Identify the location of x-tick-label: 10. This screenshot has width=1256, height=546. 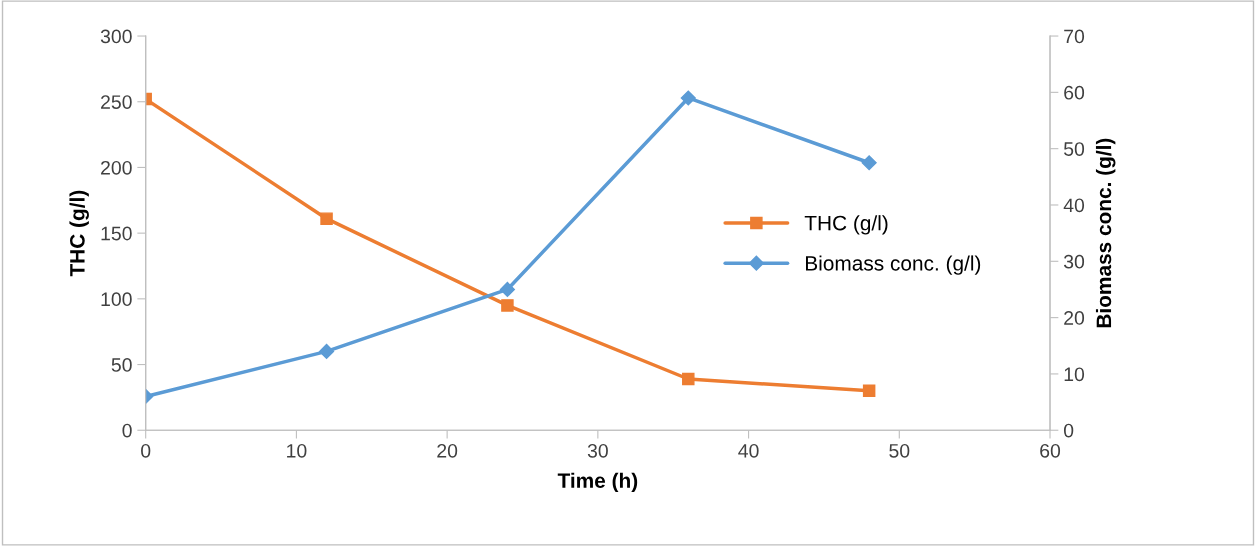
(297, 450).